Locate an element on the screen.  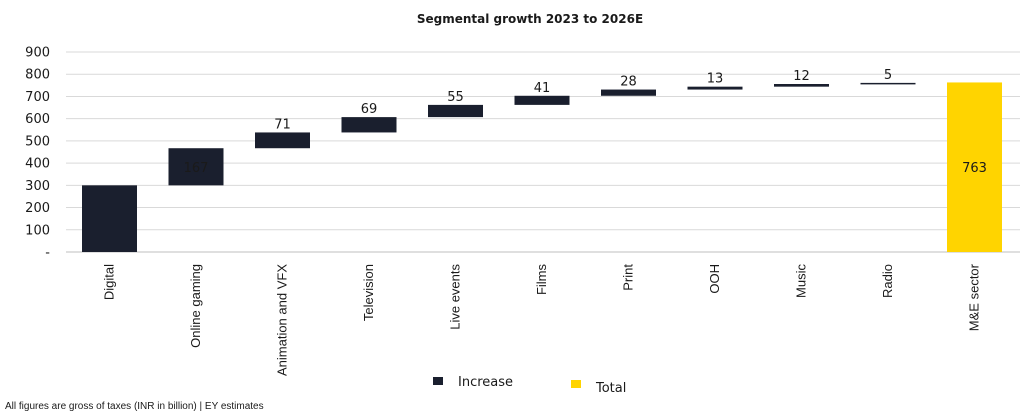
data-label: 55 is located at coordinates (455, 97).